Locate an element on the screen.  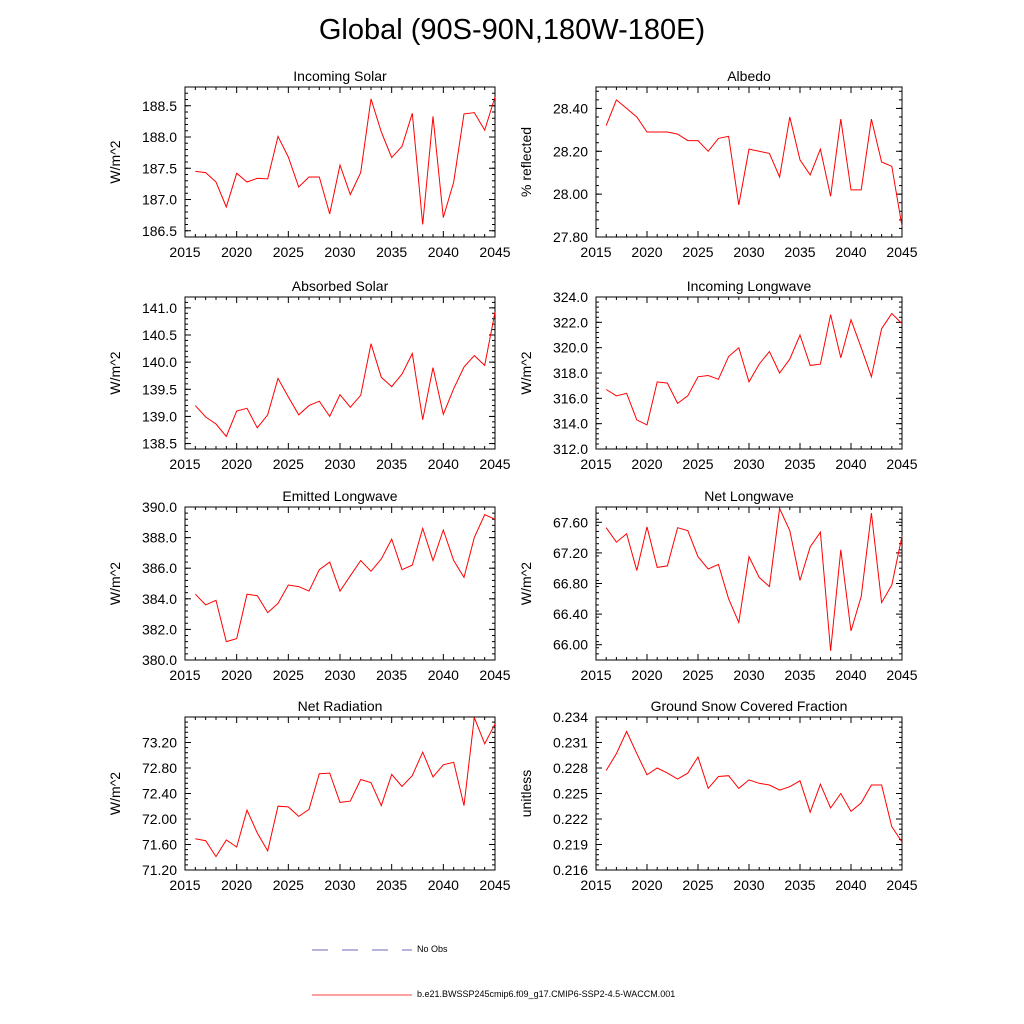
panel-title: Albedo is located at coordinates (749, 76).